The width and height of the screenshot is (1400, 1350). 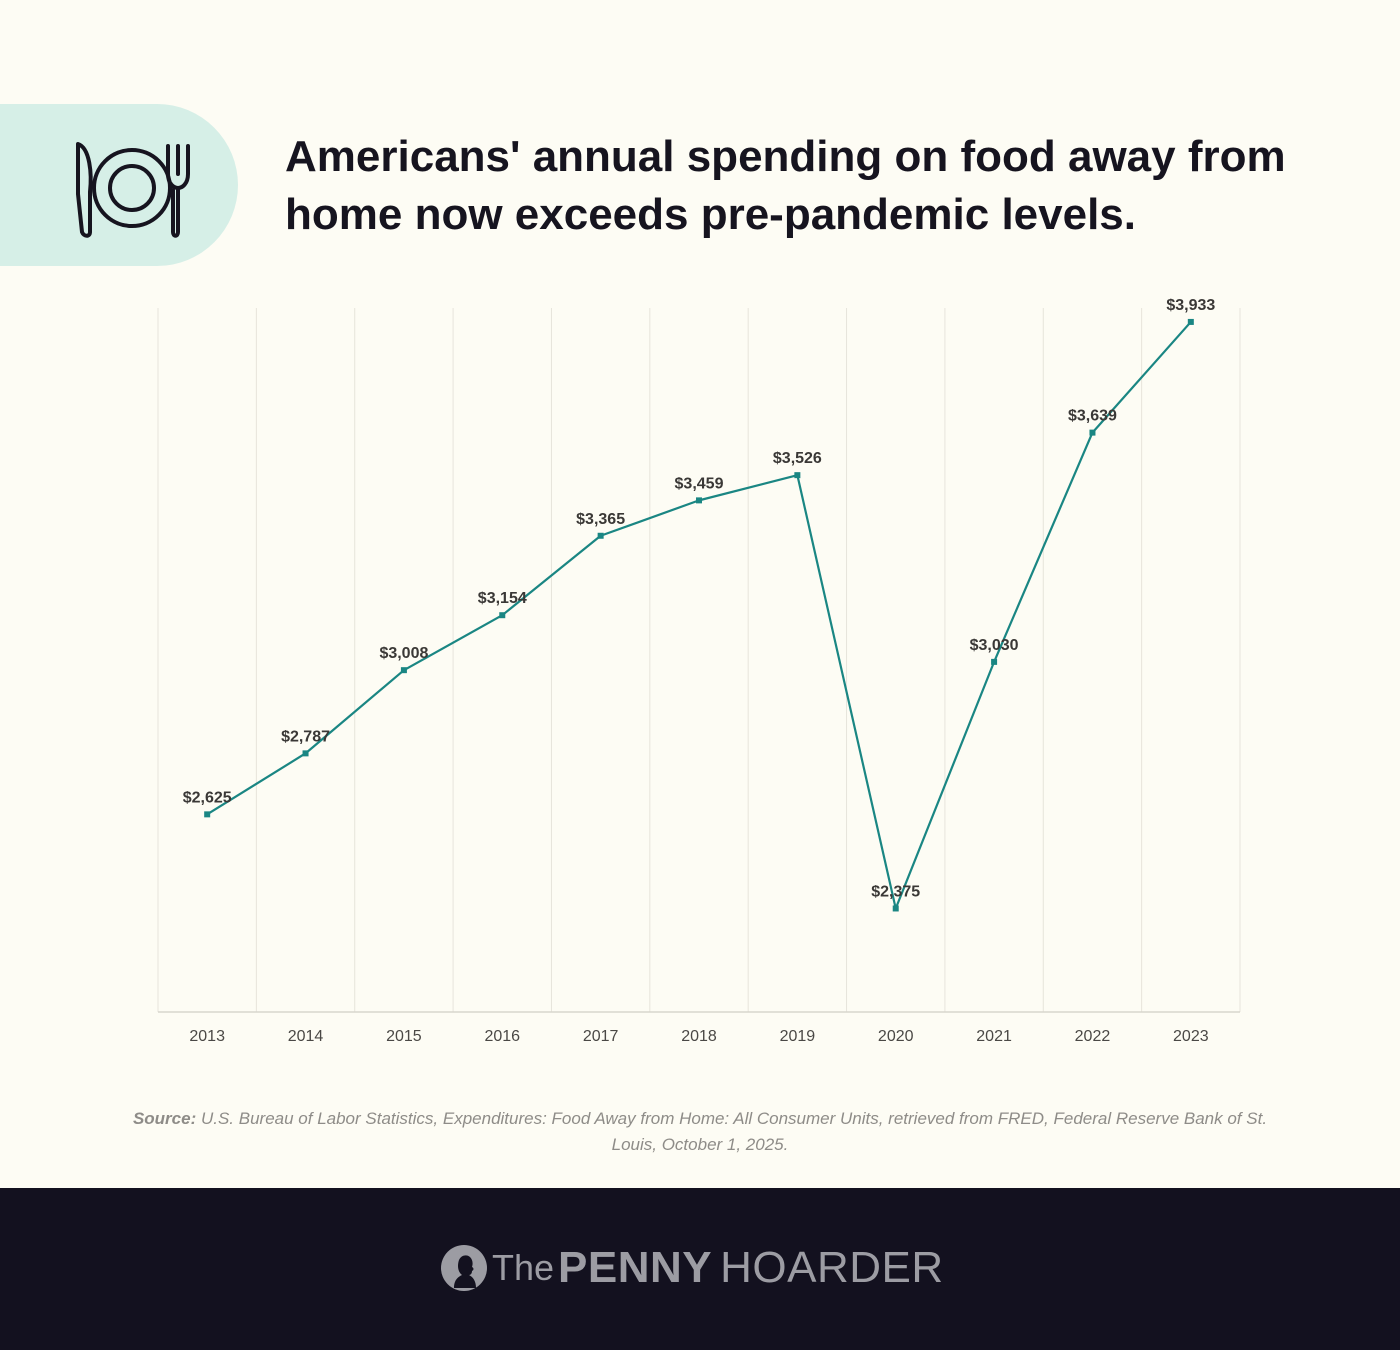 What do you see at coordinates (994, 645) in the screenshot?
I see `data-label: $3,030` at bounding box center [994, 645].